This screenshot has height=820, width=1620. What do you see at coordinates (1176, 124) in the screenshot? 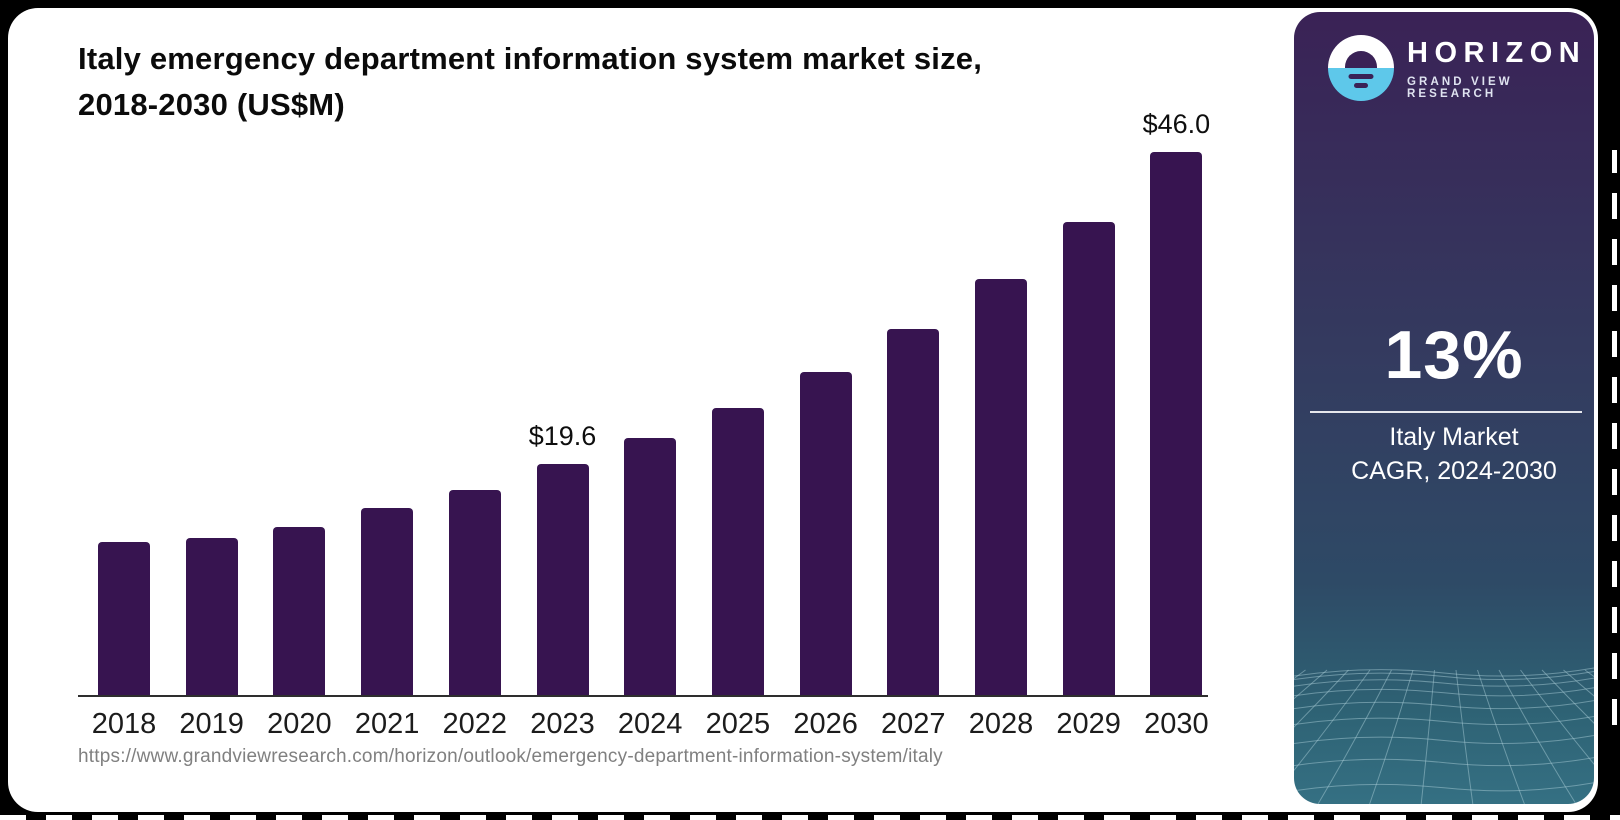
I see `bar-value-label-2030: $46.0` at bounding box center [1176, 124].